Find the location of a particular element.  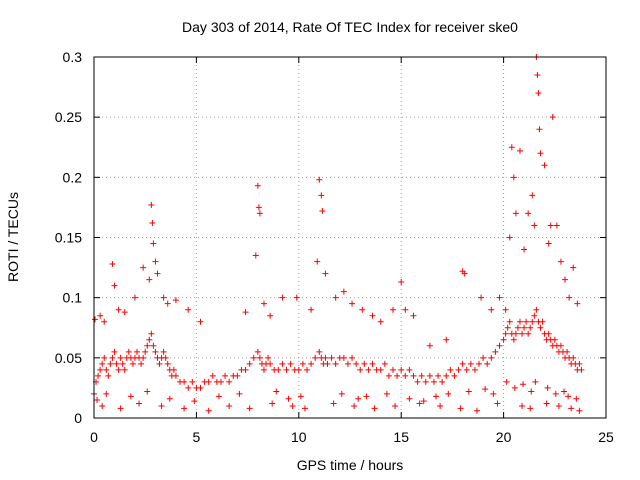

x-tick-label: 15 is located at coordinates (401, 437).